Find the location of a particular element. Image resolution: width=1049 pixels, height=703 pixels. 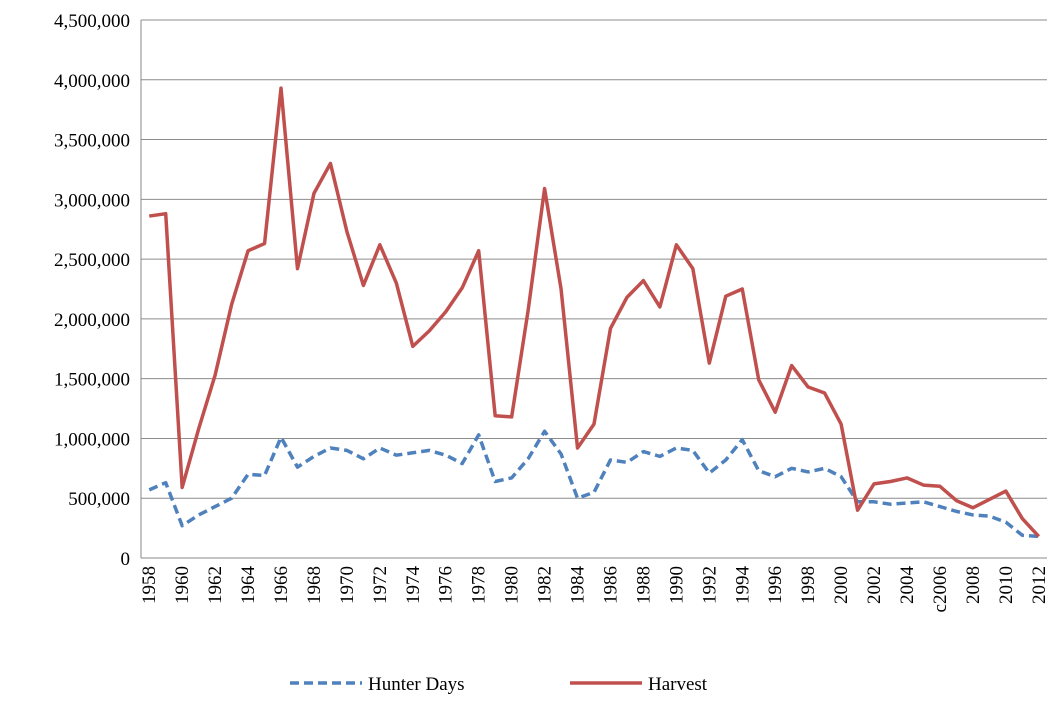

x-tick-label: 1988 is located at coordinates (643, 585).